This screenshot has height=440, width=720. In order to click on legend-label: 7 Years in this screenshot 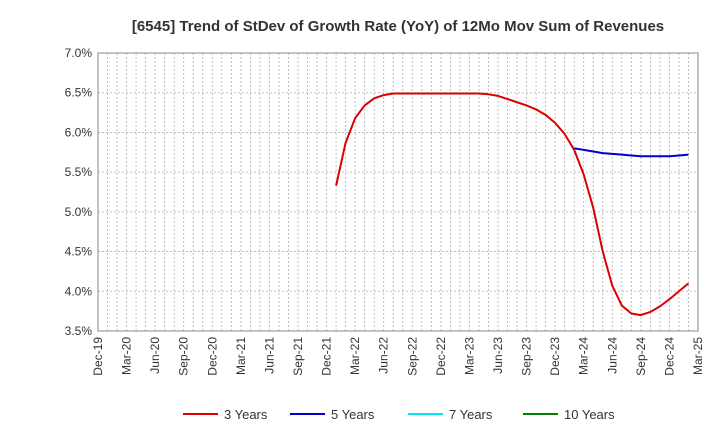, I will do `click(471, 414)`.